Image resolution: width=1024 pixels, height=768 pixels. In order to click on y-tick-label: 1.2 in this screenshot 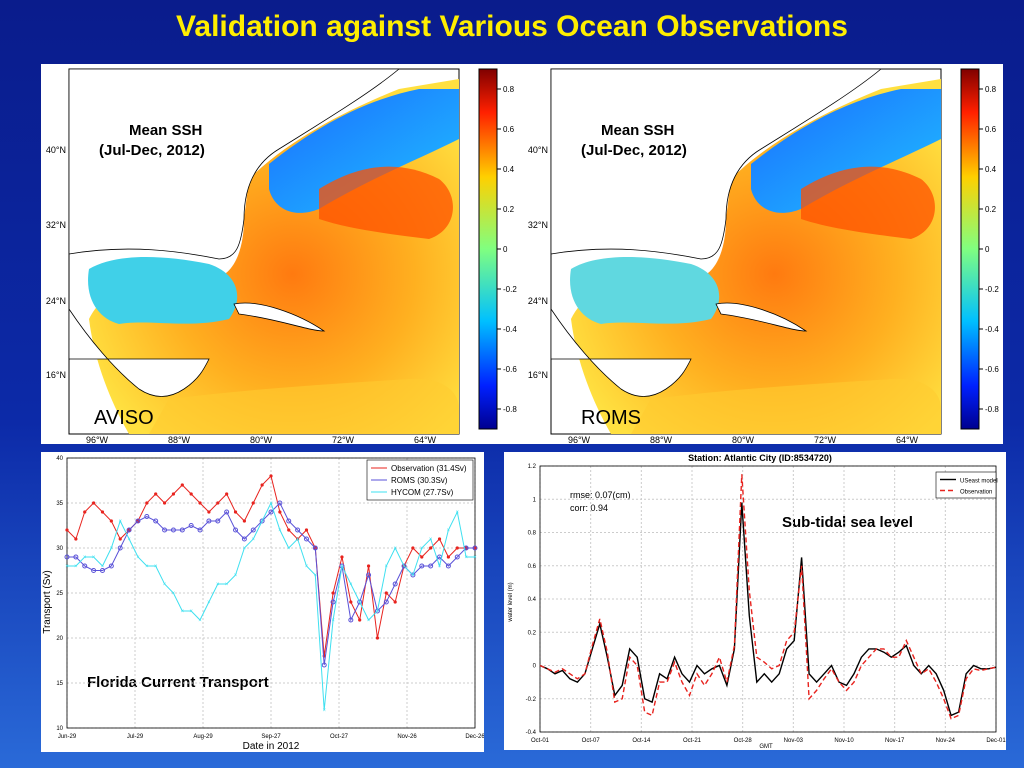, I will do `click(532, 467)`.